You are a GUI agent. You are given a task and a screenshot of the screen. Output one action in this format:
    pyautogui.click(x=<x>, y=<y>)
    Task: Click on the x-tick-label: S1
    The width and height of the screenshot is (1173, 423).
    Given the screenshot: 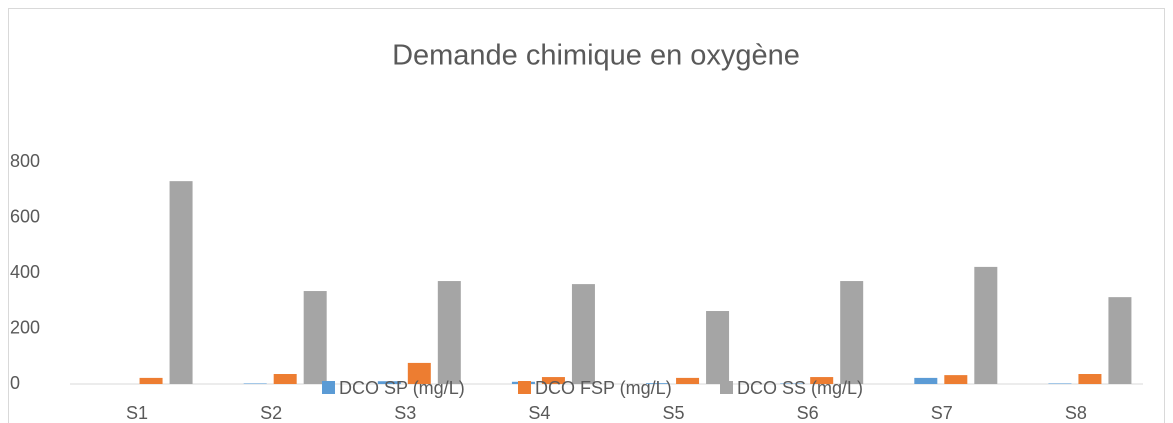 What is the action you would take?
    pyautogui.click(x=137, y=413)
    